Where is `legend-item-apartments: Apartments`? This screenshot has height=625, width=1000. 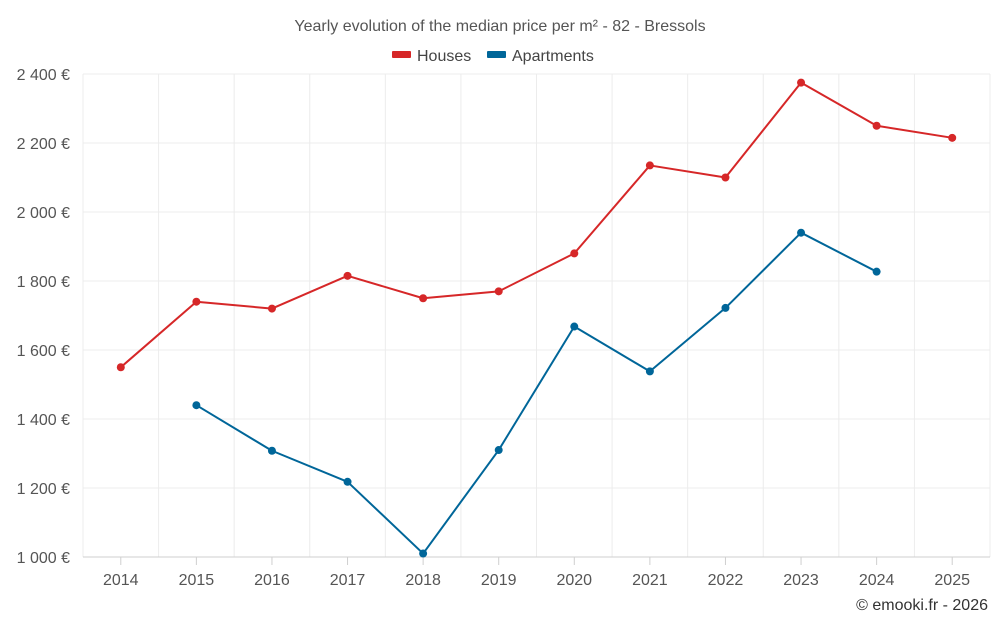 legend-item-apartments: Apartments is located at coordinates (540, 56).